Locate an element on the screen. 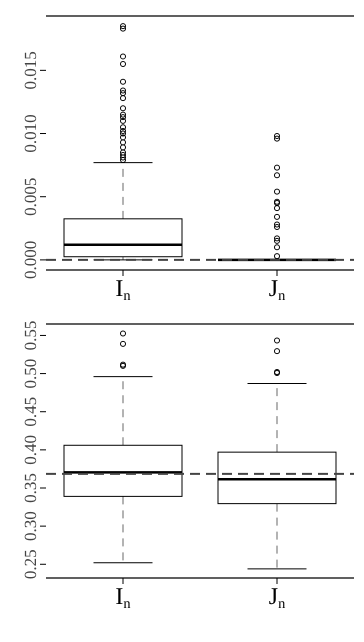  y-tick-label: 0.55 is located at coordinates (30, 335).